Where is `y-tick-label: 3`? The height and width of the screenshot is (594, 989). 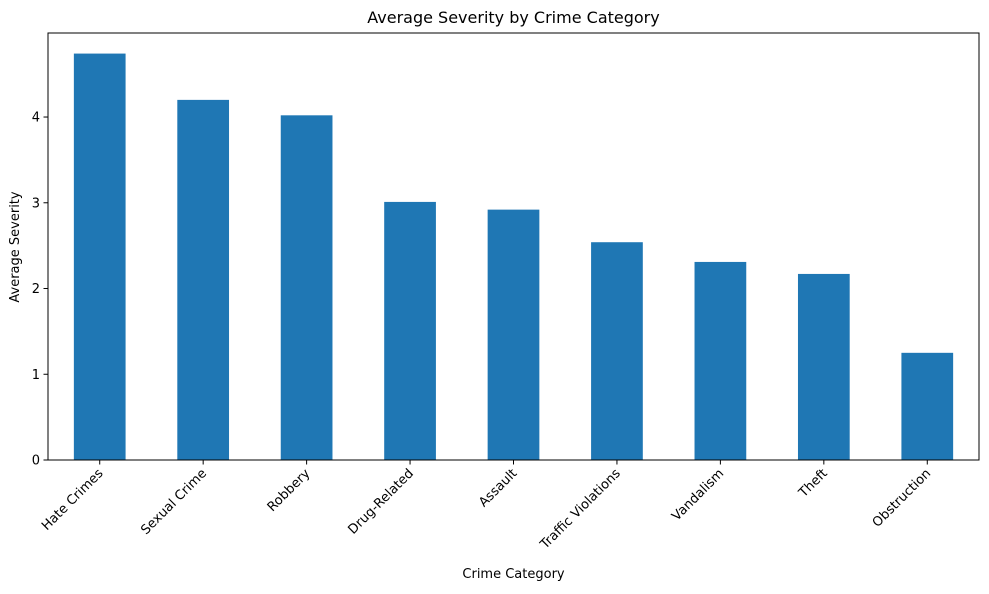
y-tick-label: 3 is located at coordinates (36, 203).